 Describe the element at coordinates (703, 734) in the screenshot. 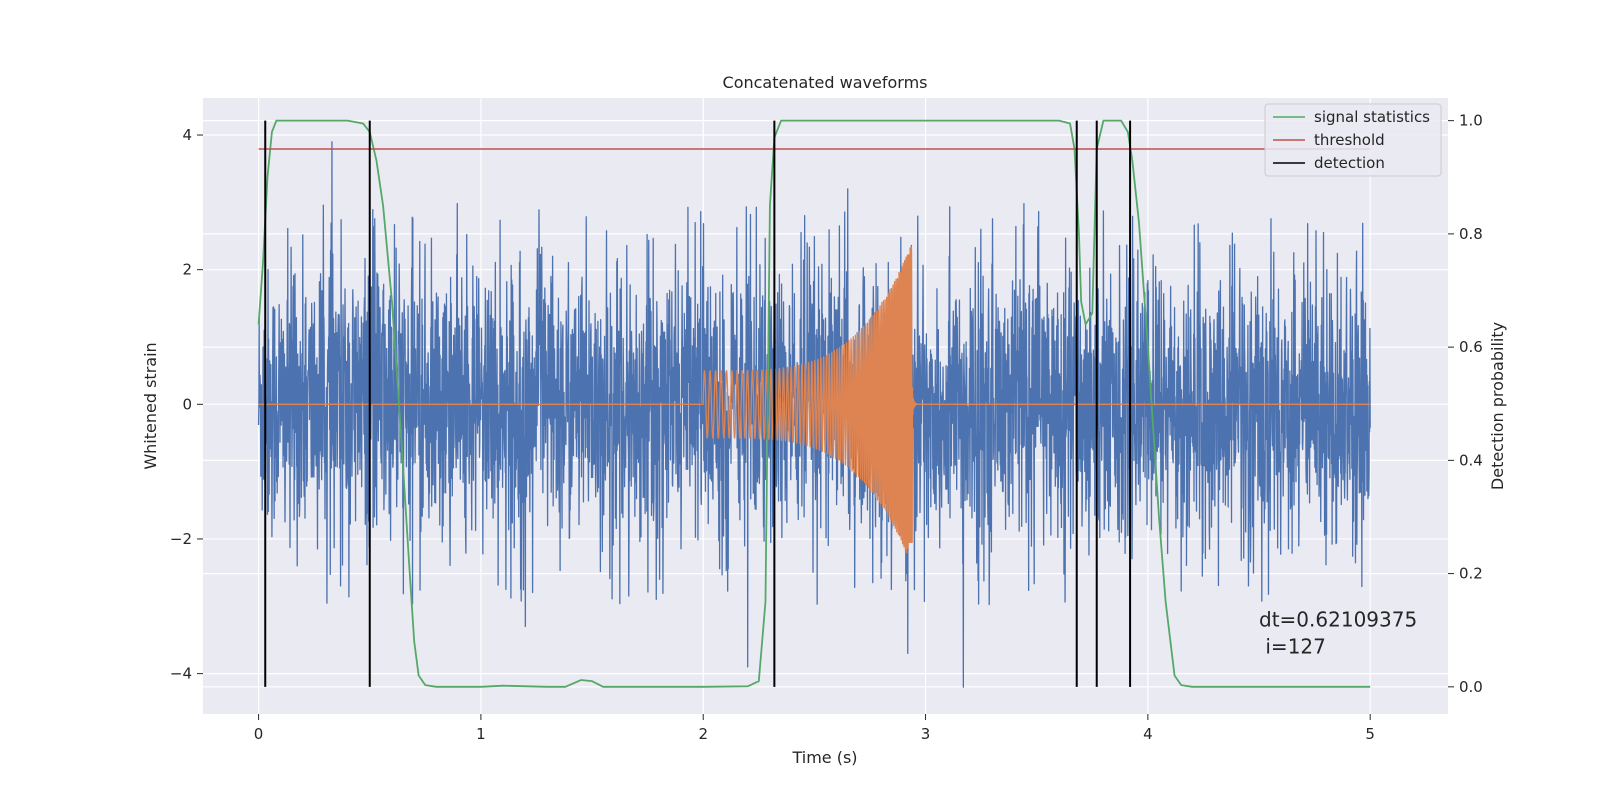

I see `x-tick-label: 2` at that location.